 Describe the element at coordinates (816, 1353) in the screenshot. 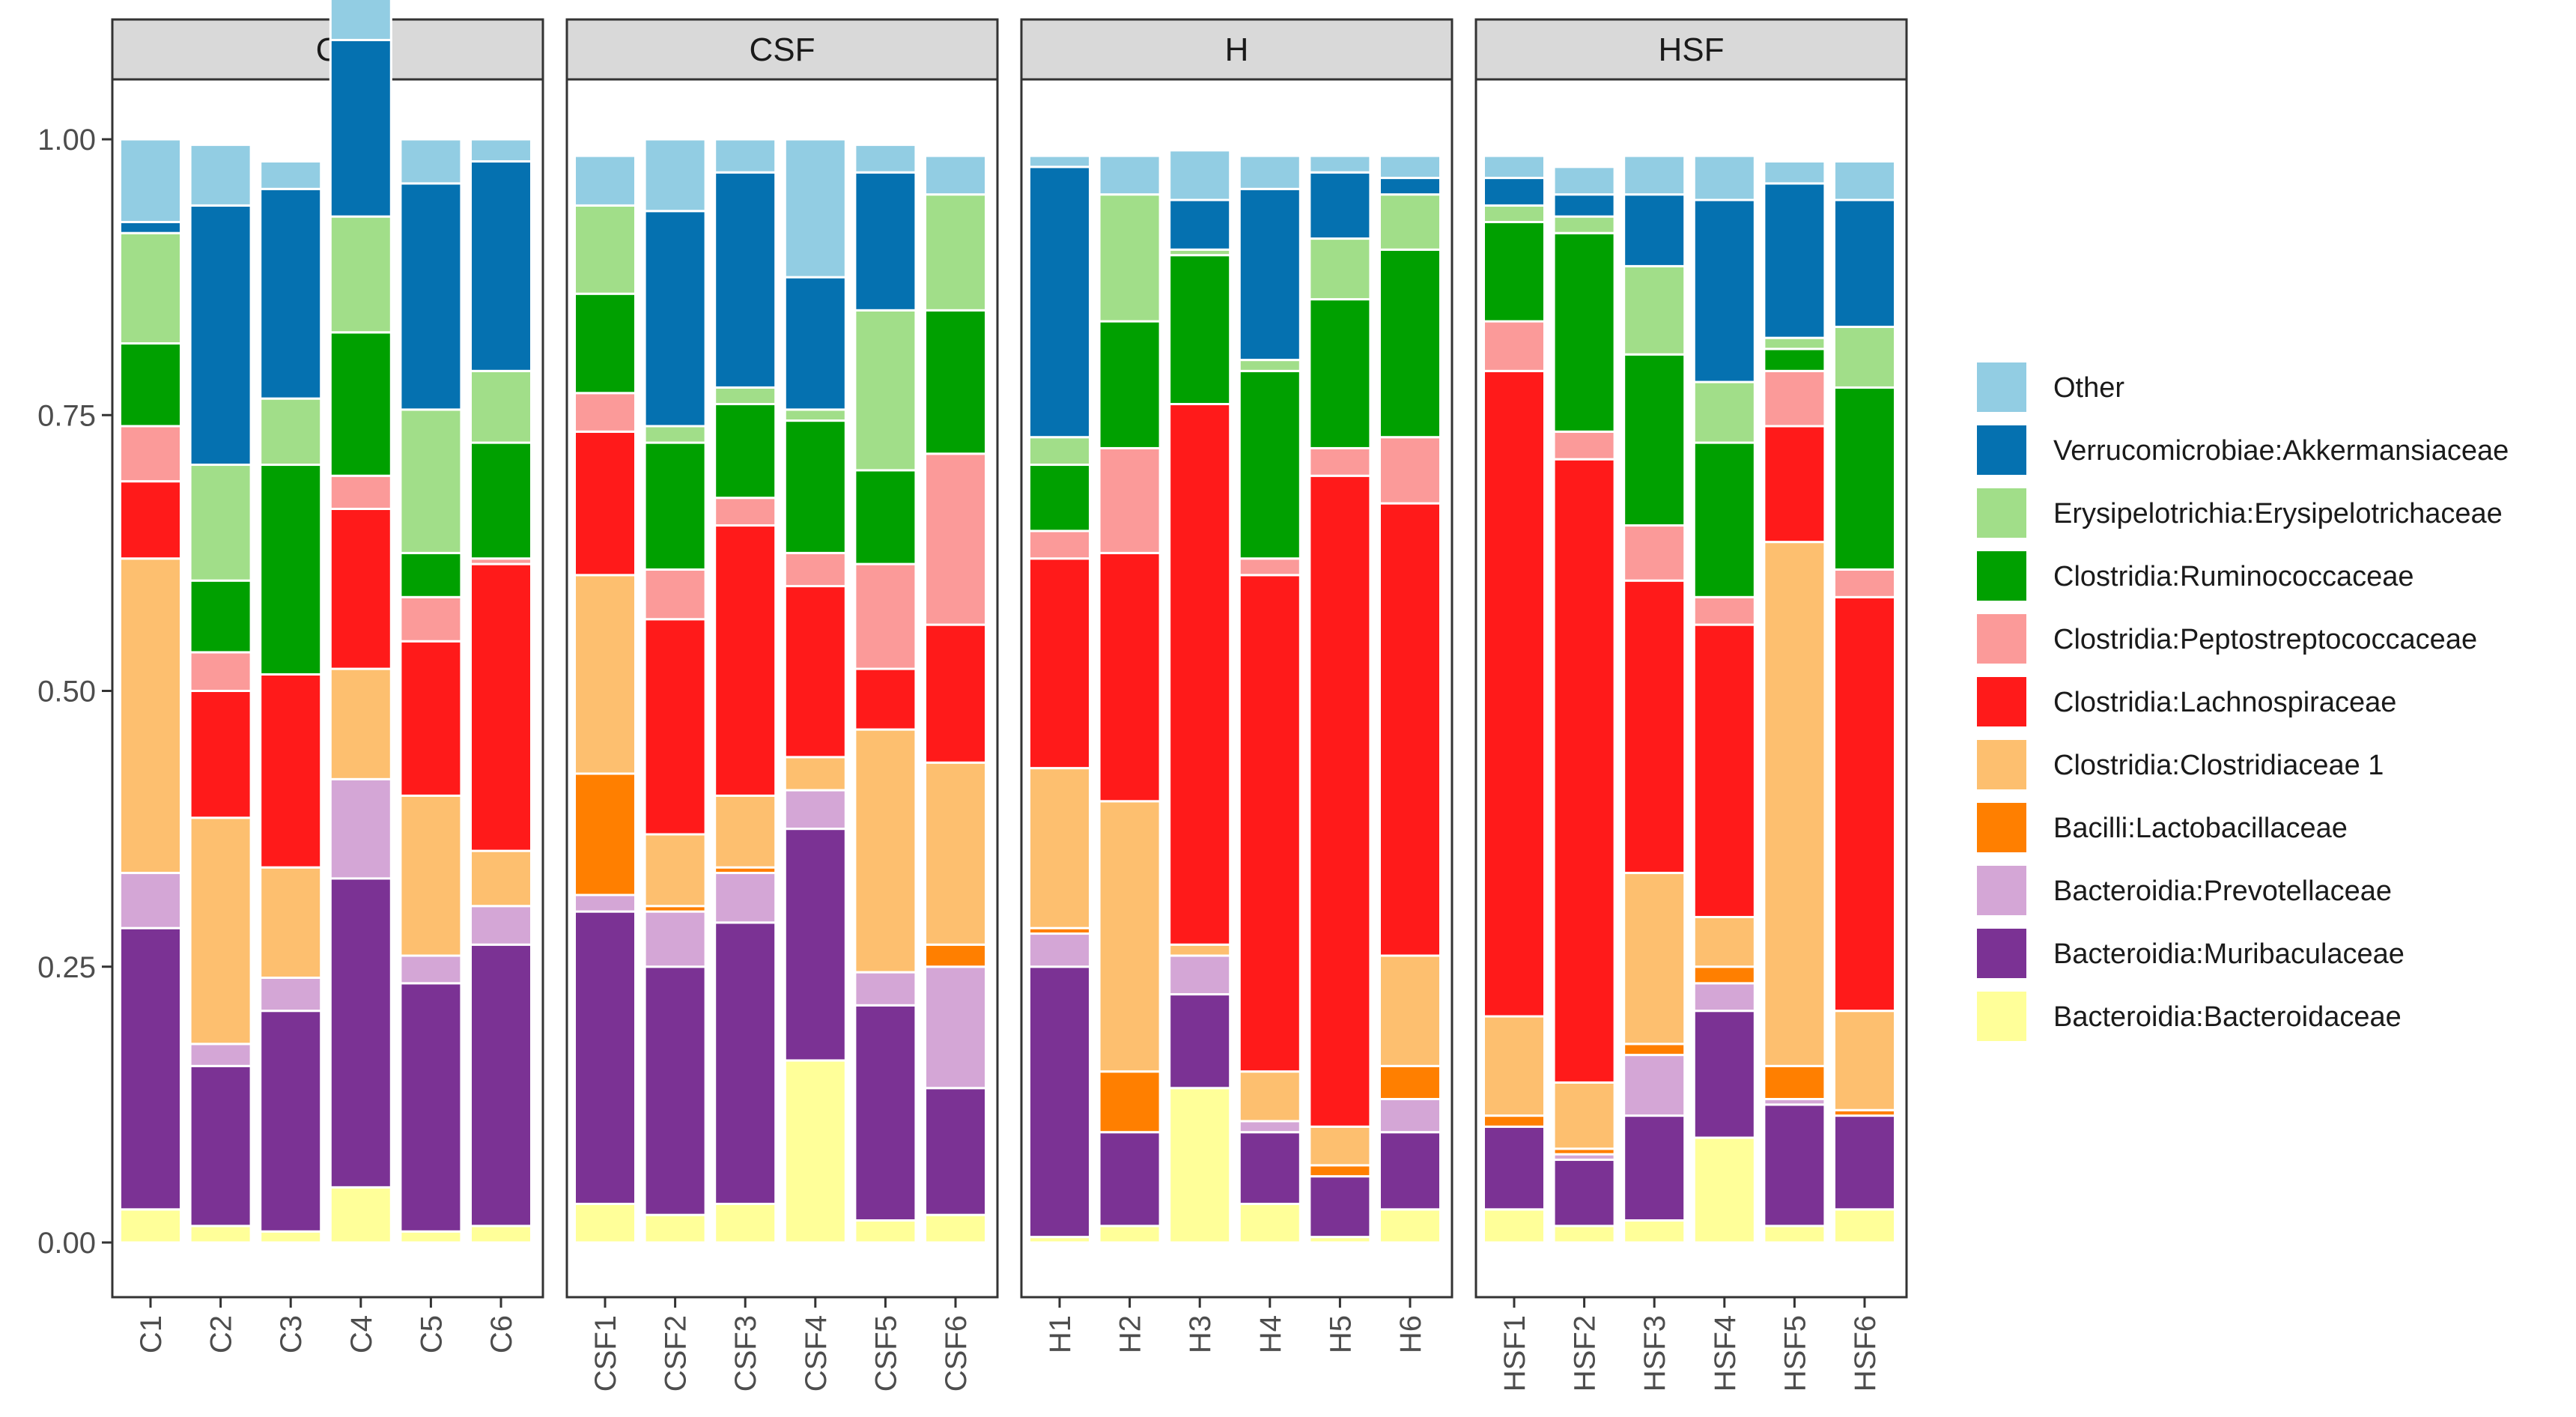

I see `x-tick-label: CSF4` at that location.